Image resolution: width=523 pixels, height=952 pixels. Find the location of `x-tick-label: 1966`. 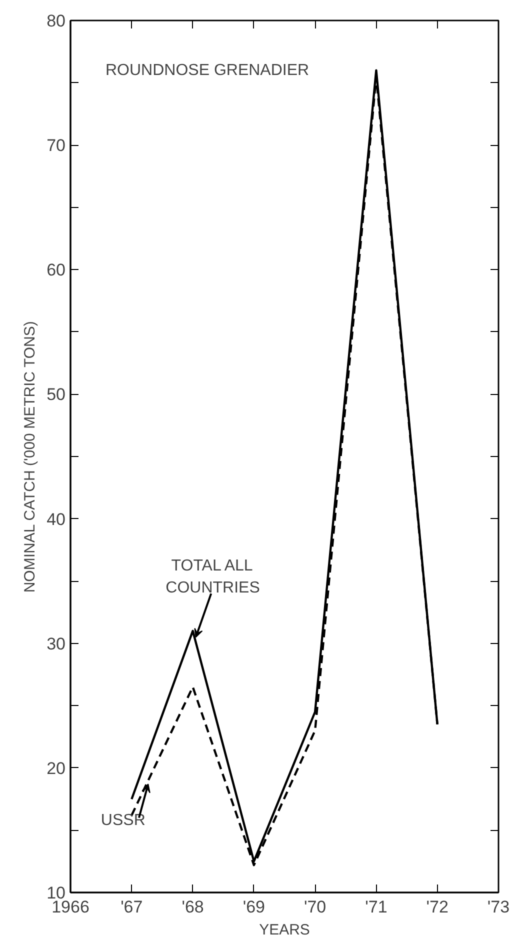

x-tick-label: 1966 is located at coordinates (71, 907).